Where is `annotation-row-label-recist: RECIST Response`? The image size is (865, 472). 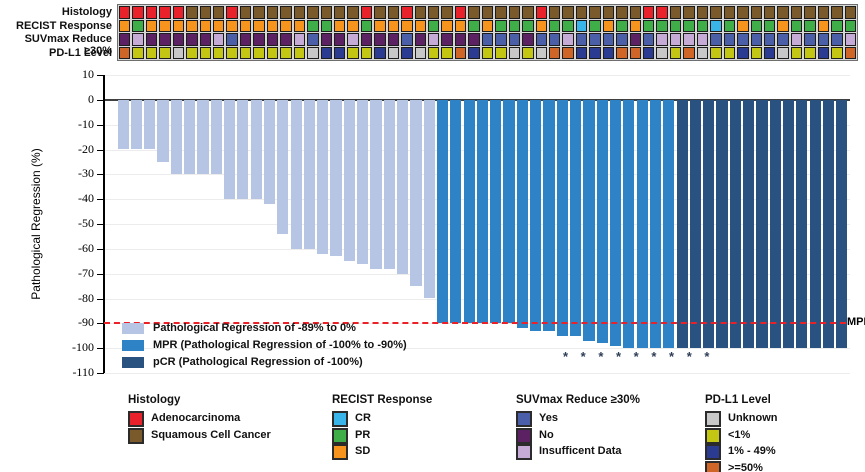
annotation-row-label-recist: RECIST Response is located at coordinates (64, 25).